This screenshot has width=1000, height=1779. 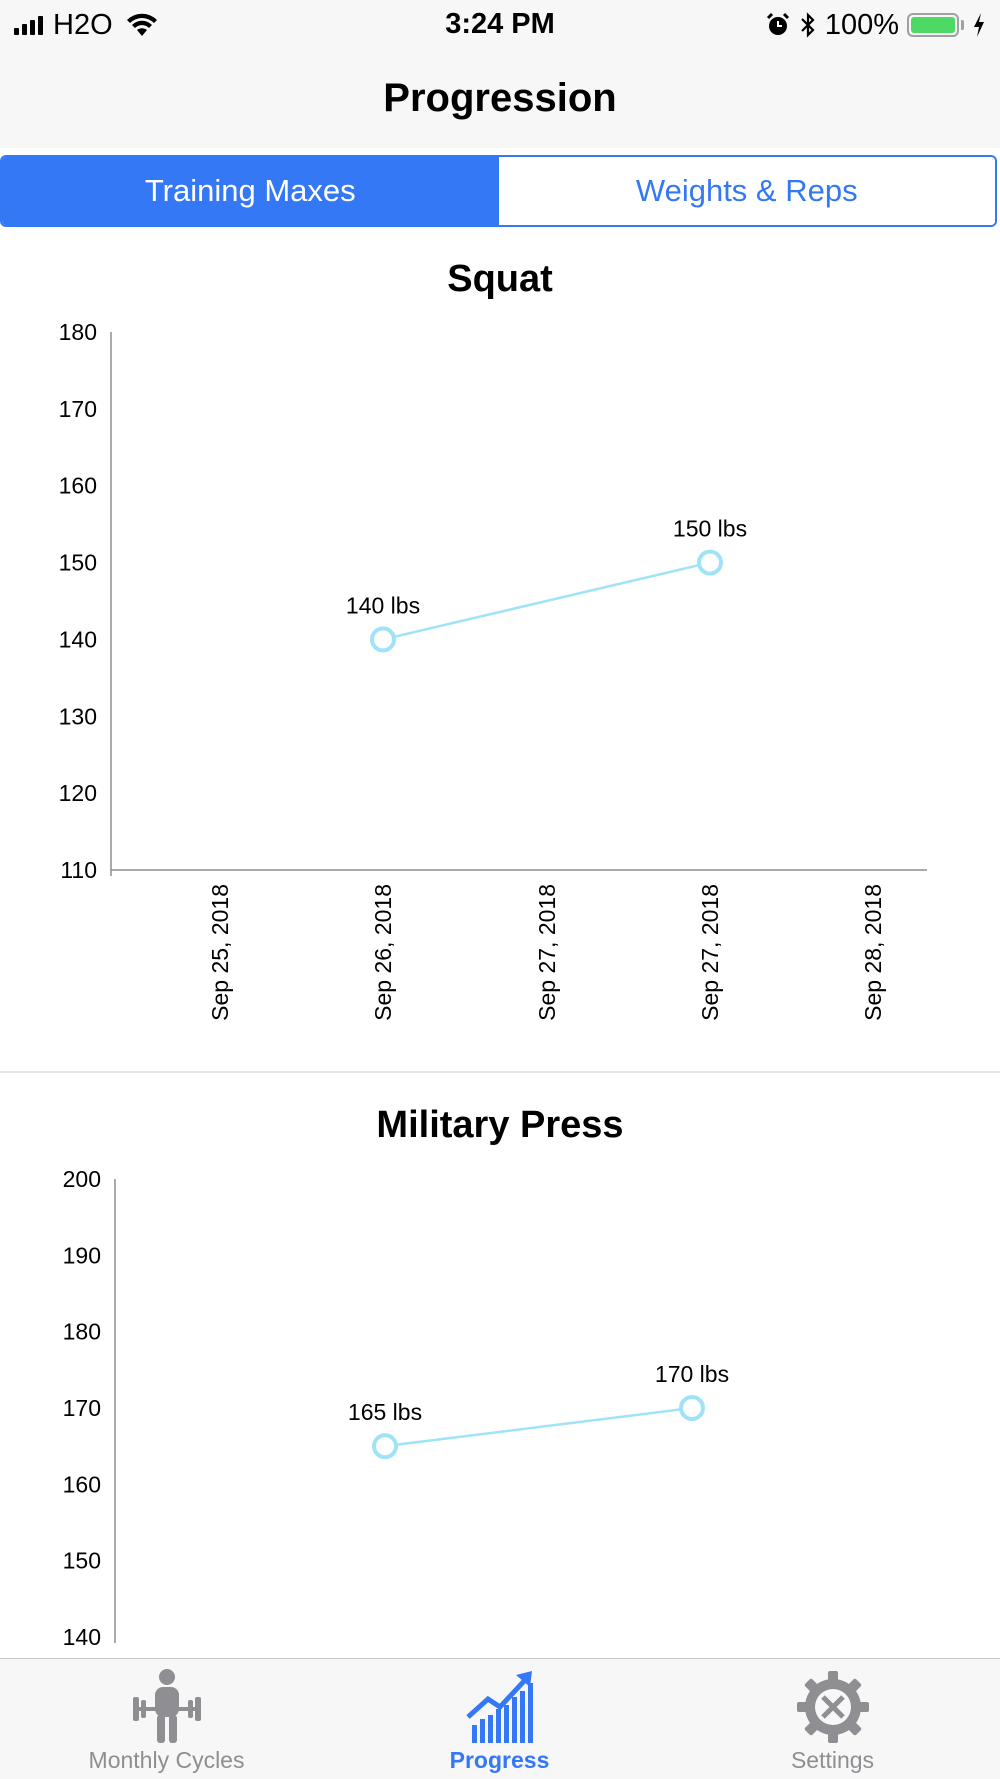 What do you see at coordinates (499, 1760) in the screenshot?
I see `tab-label-progress: Progress` at bounding box center [499, 1760].